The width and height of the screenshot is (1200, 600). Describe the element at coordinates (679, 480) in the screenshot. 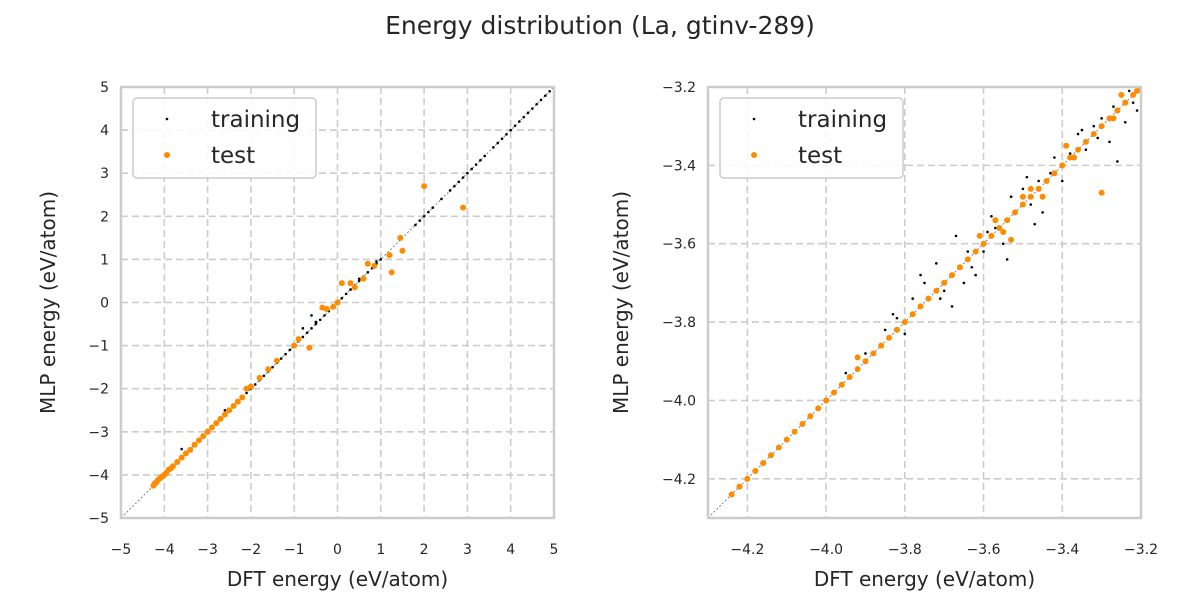

I see `y-tick-label: −4.2` at that location.